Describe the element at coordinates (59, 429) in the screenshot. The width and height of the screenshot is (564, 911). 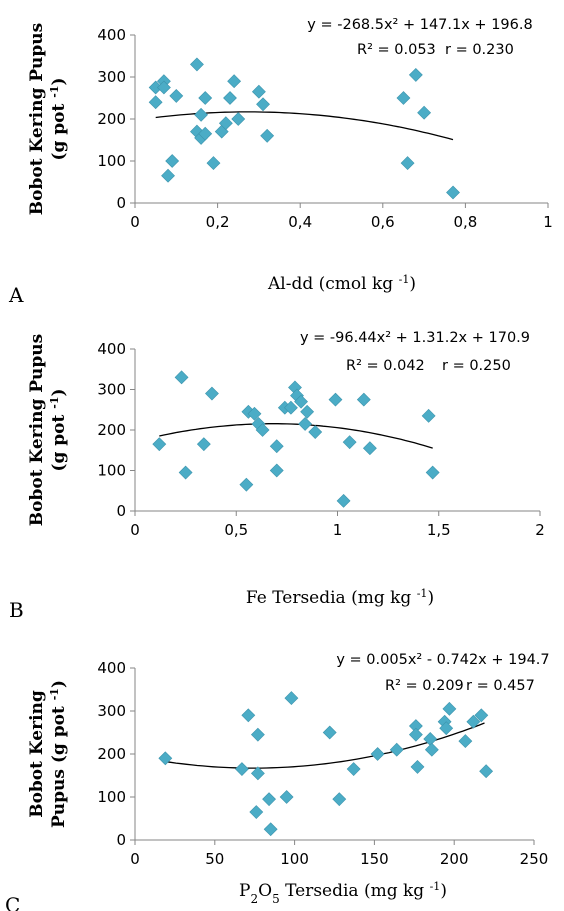
I see `y-axis-unit: (g pot -1)` at that location.